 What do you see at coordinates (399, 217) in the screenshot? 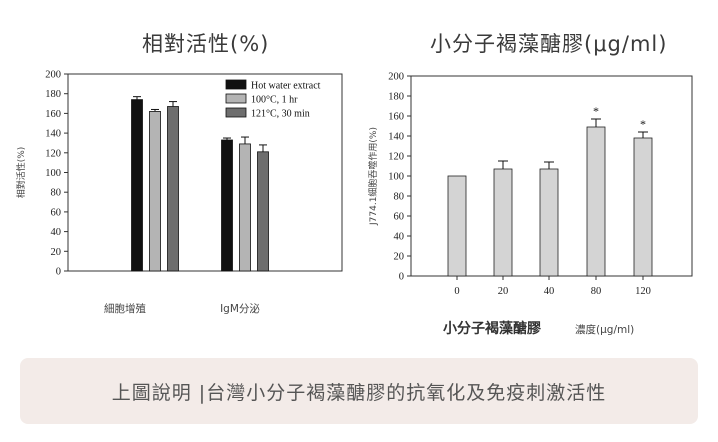
I see `right-y-tick-label: 60` at bounding box center [399, 217].